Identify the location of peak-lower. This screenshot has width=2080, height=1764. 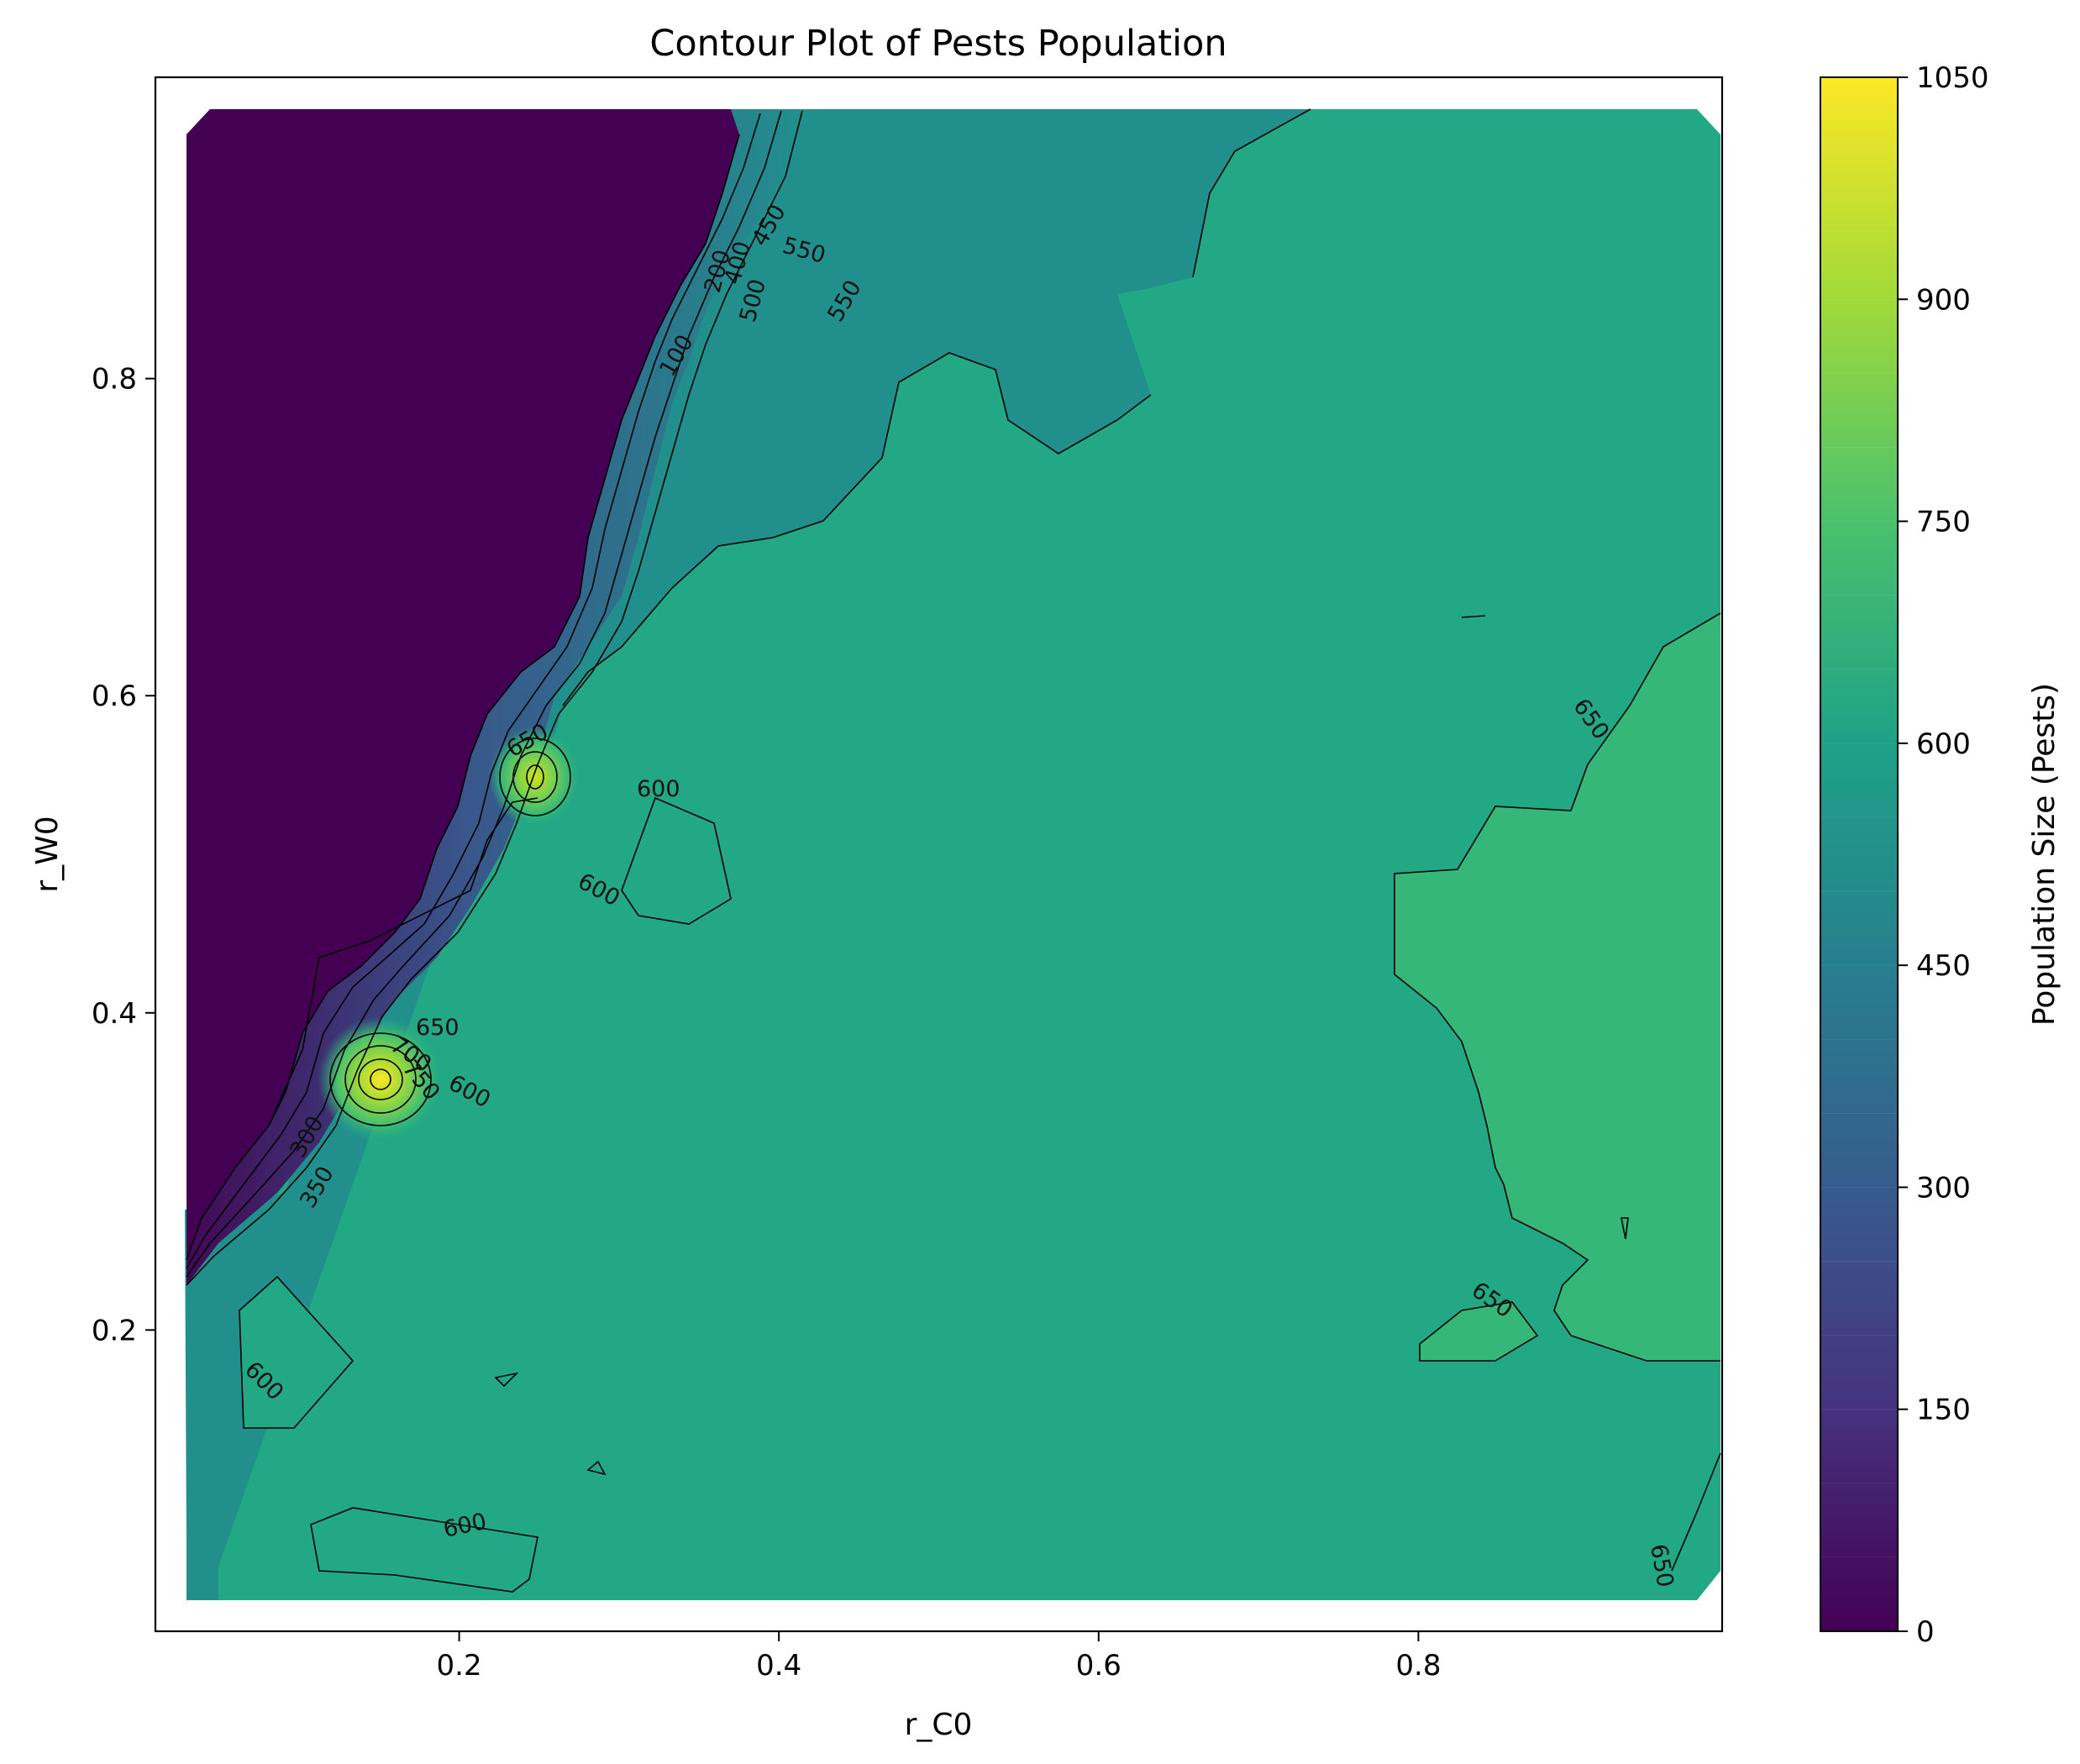
(381, 1079).